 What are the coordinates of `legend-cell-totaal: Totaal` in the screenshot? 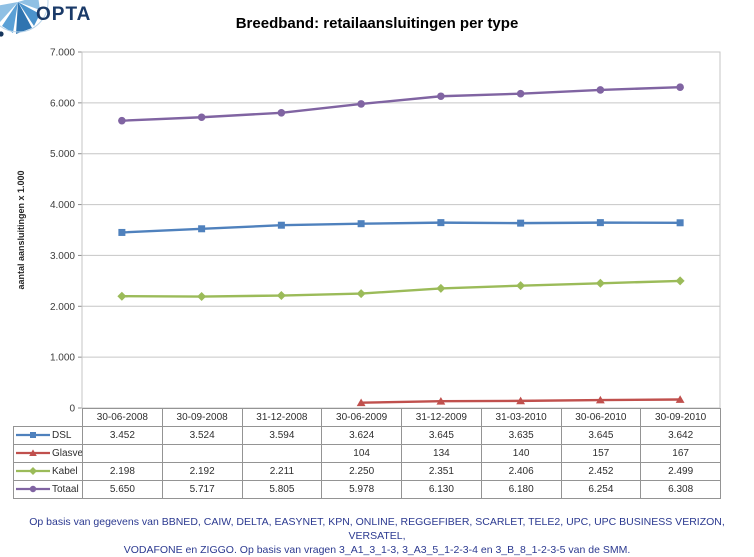 It's located at (48, 489).